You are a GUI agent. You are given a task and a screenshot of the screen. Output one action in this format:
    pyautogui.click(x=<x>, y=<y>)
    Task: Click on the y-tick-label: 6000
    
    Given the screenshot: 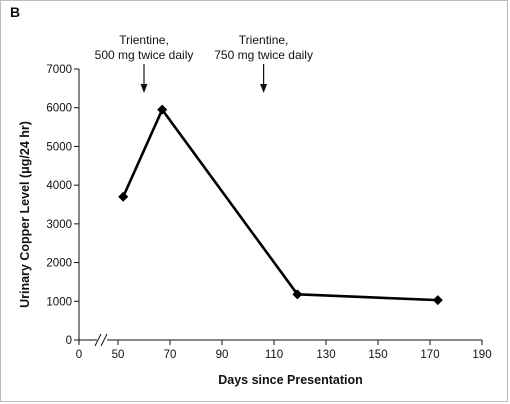 What is the action you would take?
    pyautogui.click(x=59, y=109)
    